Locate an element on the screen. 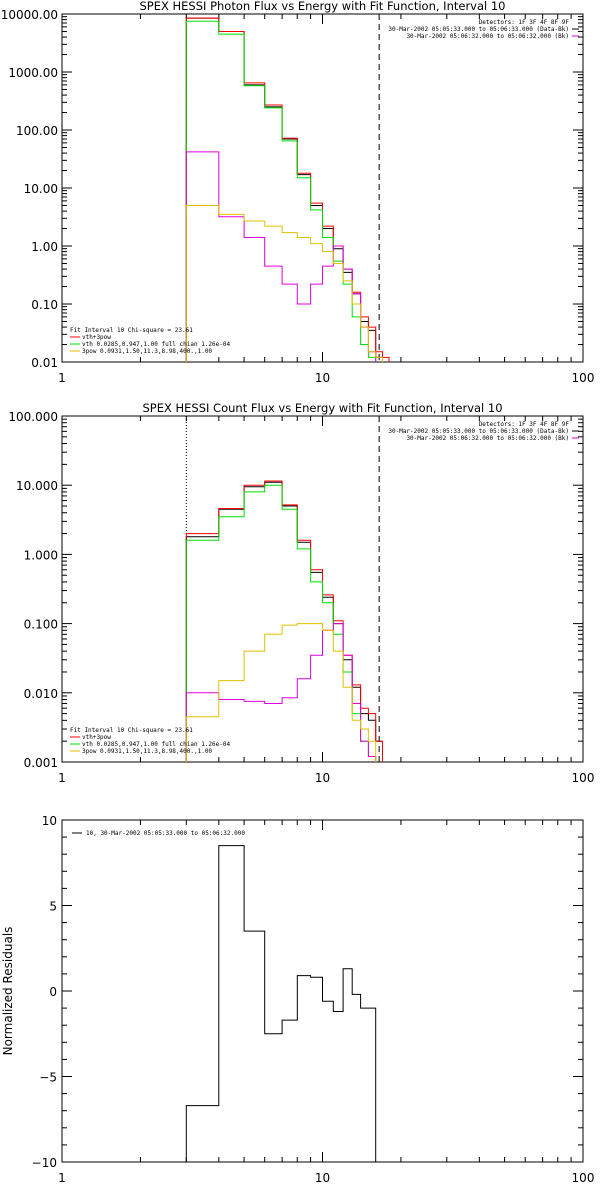  chart-3-y-tick-label: 5 is located at coordinates (53, 907).